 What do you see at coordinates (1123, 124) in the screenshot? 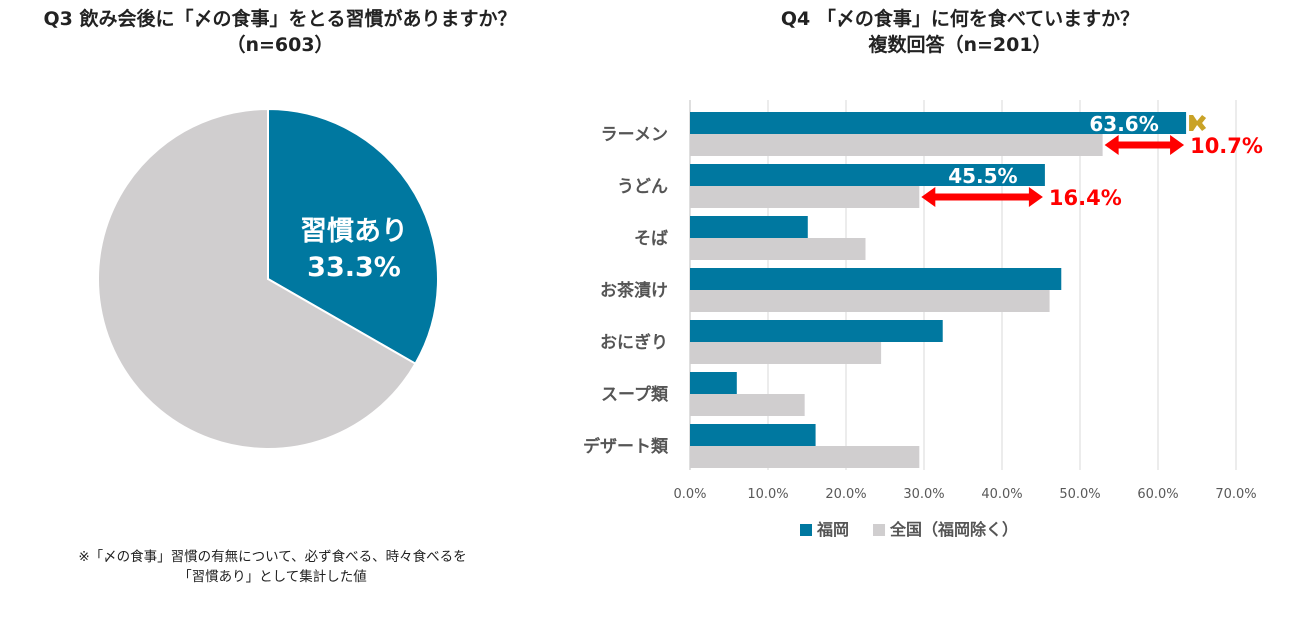
I see `data-label: 63.6%` at bounding box center [1123, 124].